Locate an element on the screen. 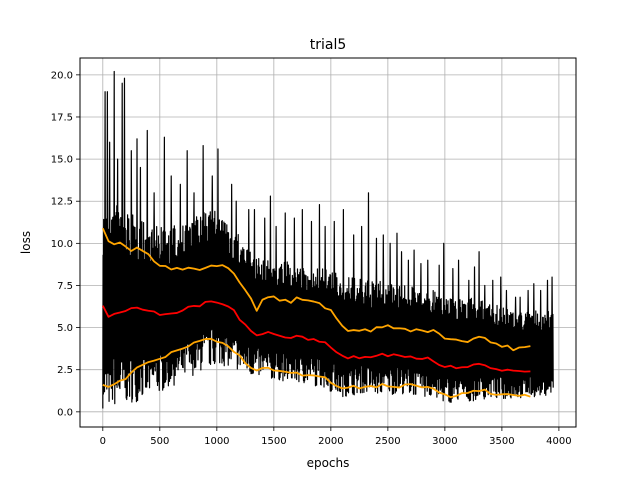 This screenshot has width=640, height=480. x-tick-label: 4000 is located at coordinates (558, 441).